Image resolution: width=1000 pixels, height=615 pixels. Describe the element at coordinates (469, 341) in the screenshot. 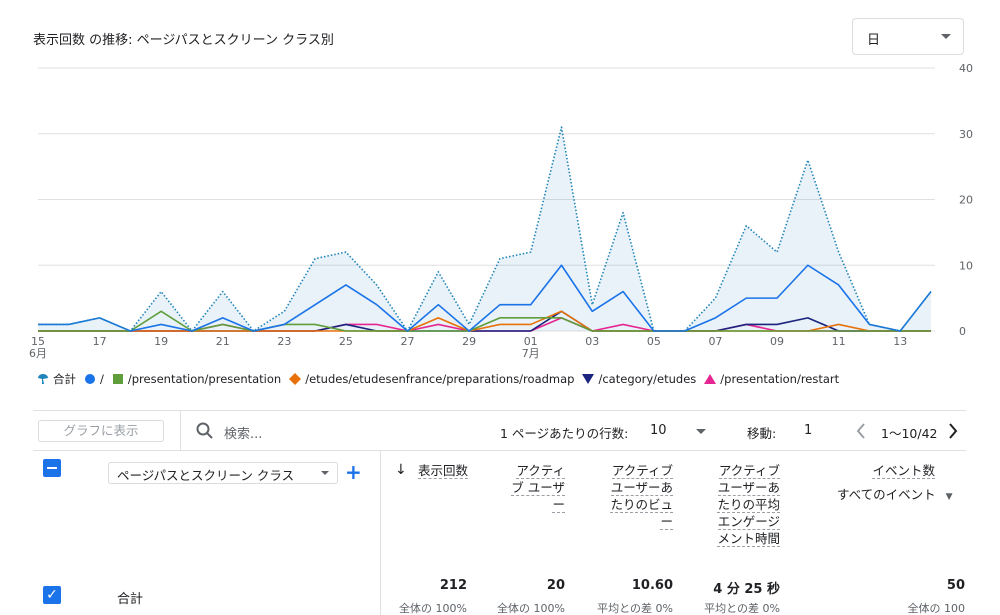

I see `x-tick-label: 29` at that location.